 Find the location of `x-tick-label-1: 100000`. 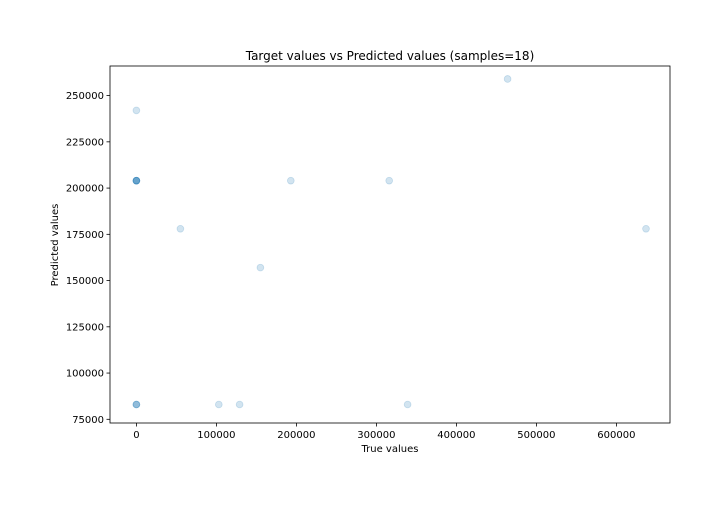

x-tick-label-1: 100000 is located at coordinates (216, 435).